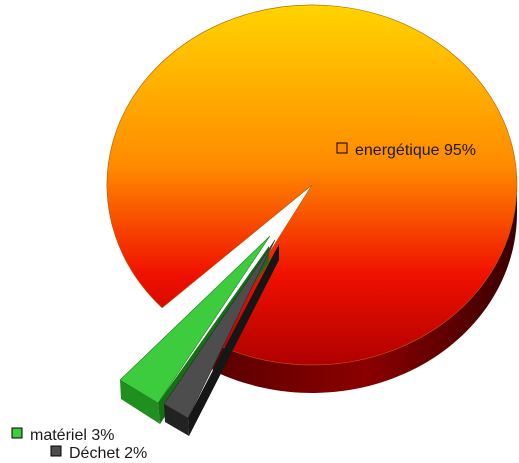 This screenshot has height=463, width=519. I want to click on slice-dechet-side, so click(176, 420).